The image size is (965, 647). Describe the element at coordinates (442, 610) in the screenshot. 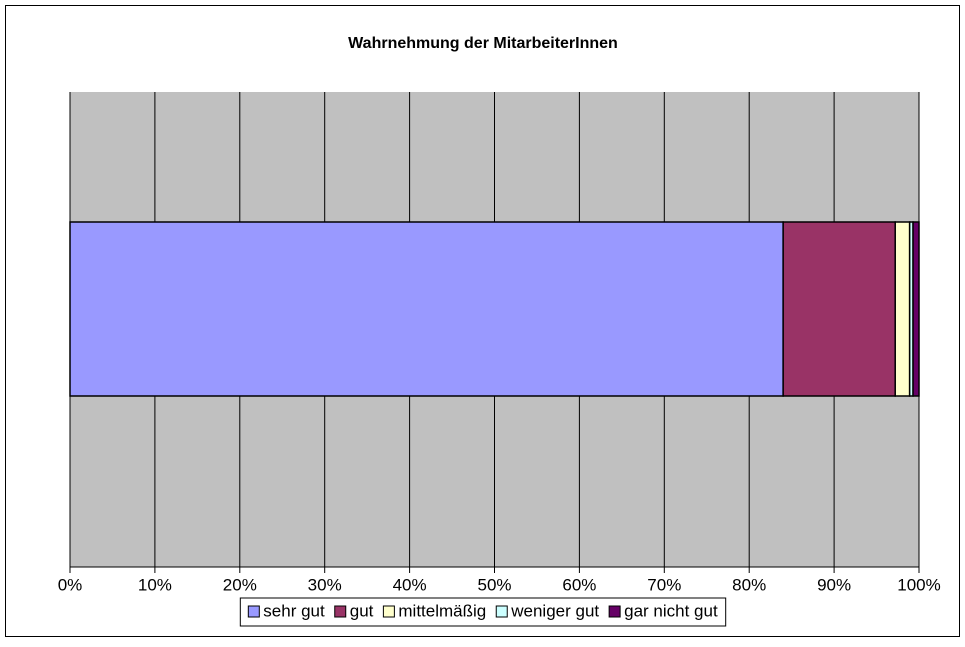

I see `legend-label: mittelmäßig` at that location.